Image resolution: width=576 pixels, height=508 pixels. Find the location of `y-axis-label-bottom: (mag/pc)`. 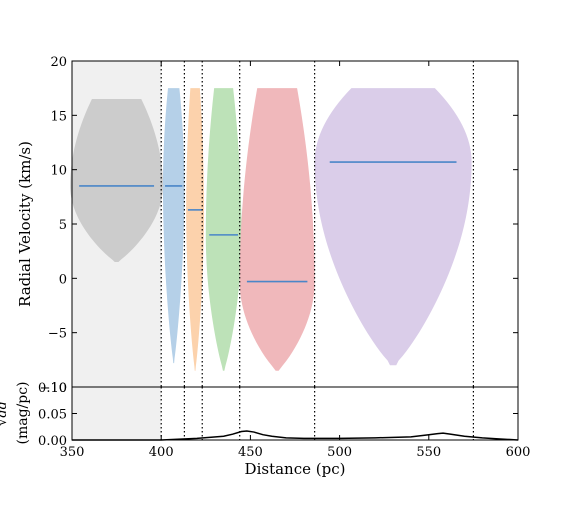

y-axis-label-bottom: (mag/pc) is located at coordinates (23, 412).